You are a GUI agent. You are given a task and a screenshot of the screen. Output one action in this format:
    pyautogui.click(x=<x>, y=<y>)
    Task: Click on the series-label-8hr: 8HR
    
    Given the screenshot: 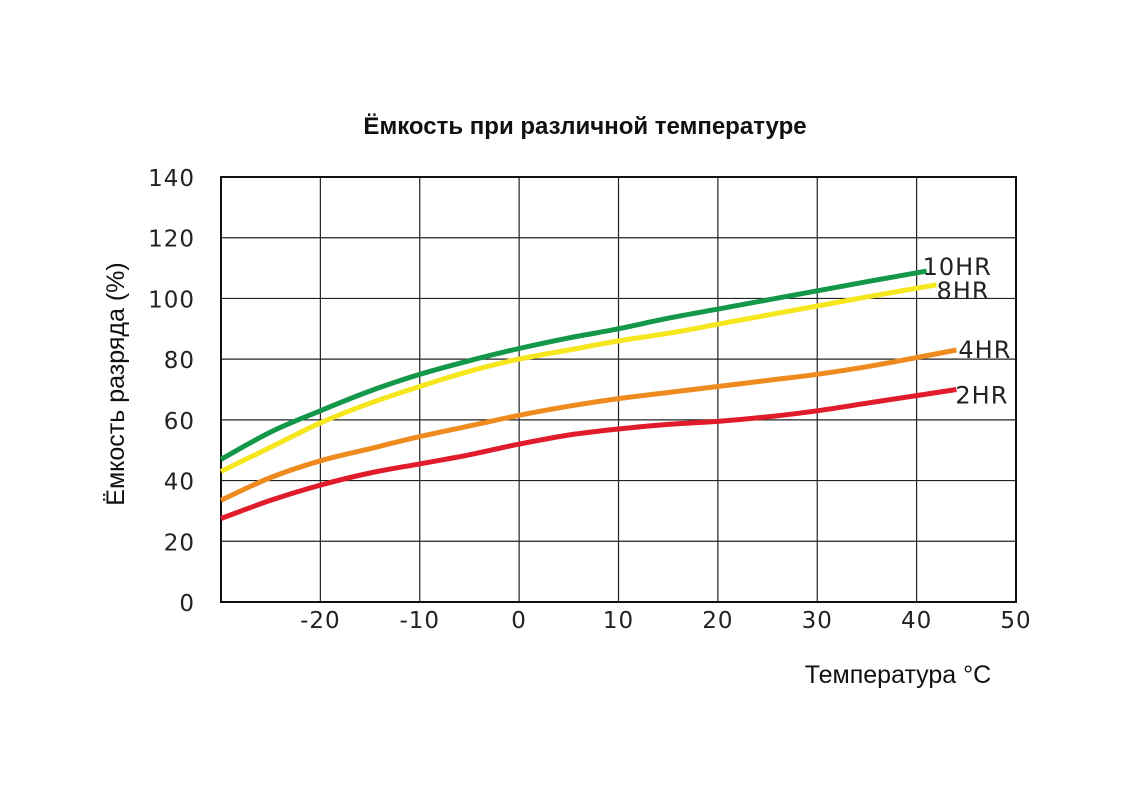 What is the action you would take?
    pyautogui.click(x=963, y=291)
    